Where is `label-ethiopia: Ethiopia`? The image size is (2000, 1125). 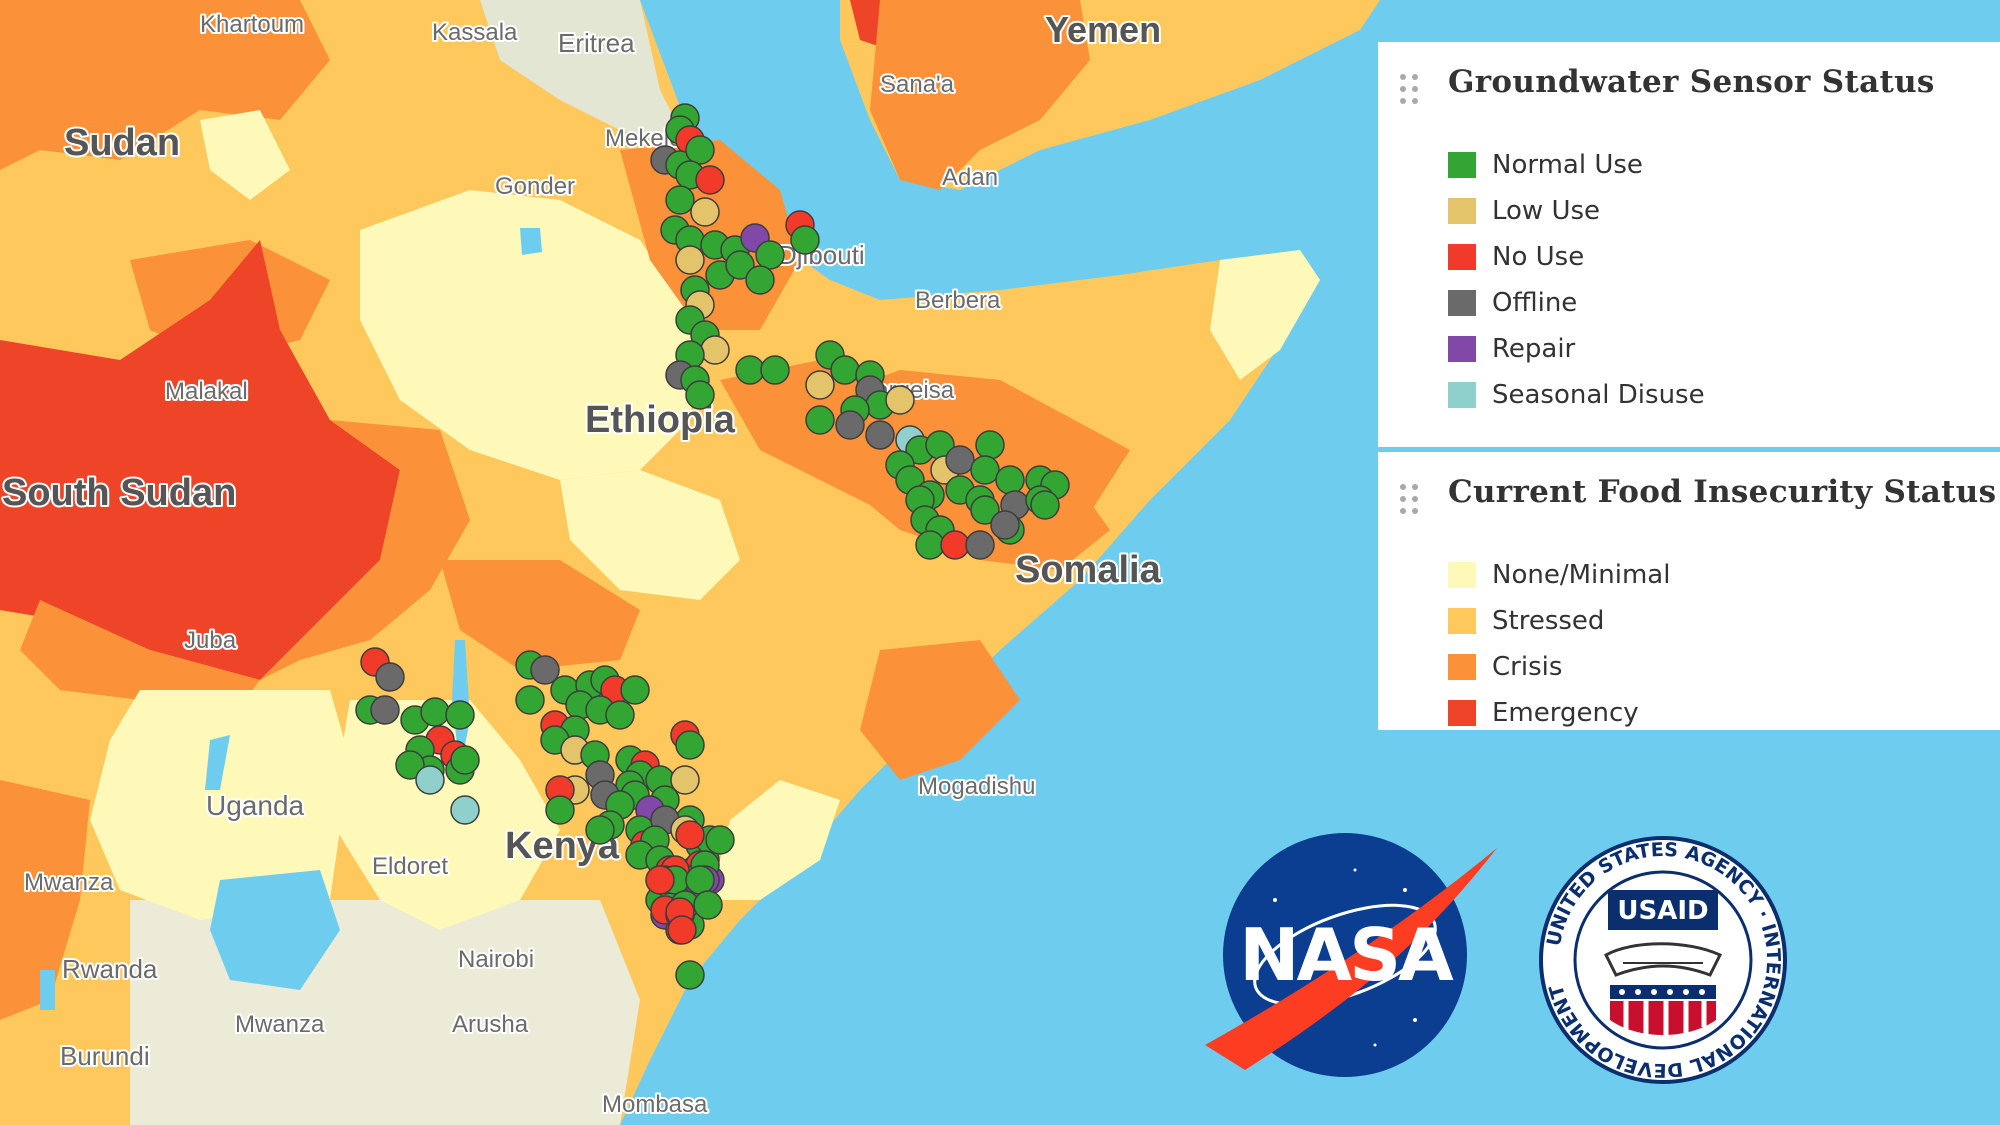 label-ethiopia: Ethiopia is located at coordinates (660, 420).